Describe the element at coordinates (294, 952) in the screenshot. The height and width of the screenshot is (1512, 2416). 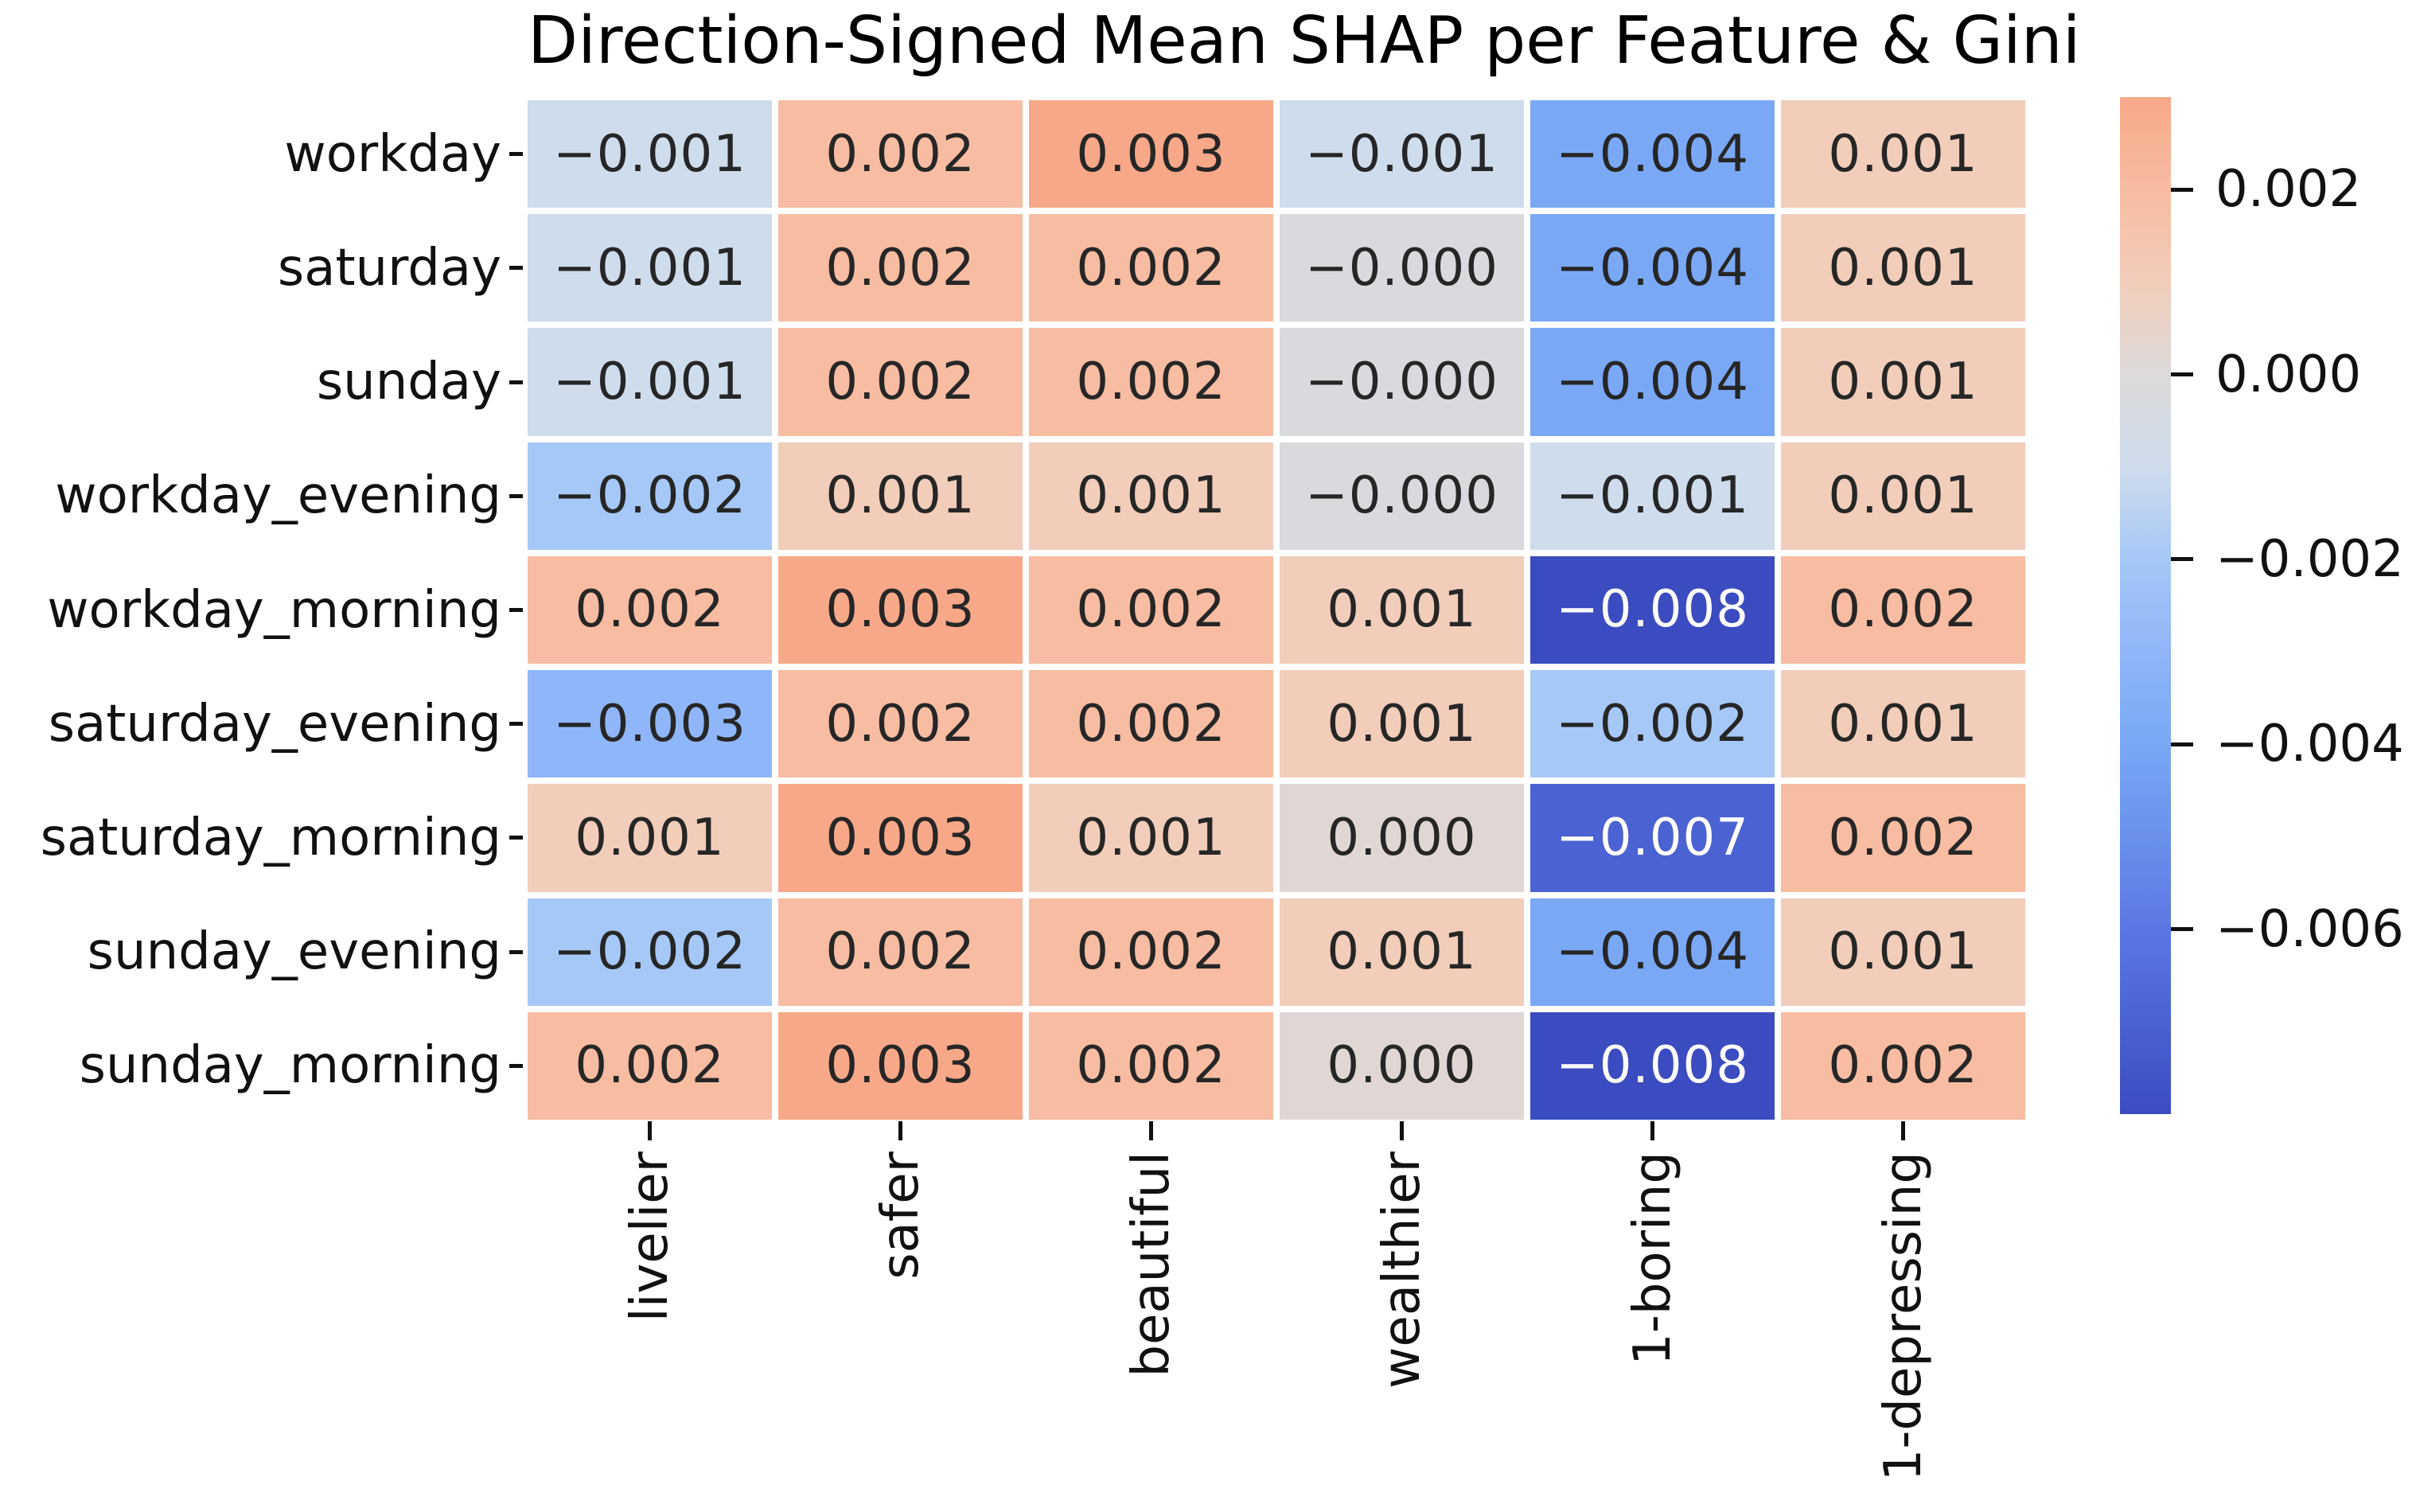
I see `row-label: sunday_evening` at that location.